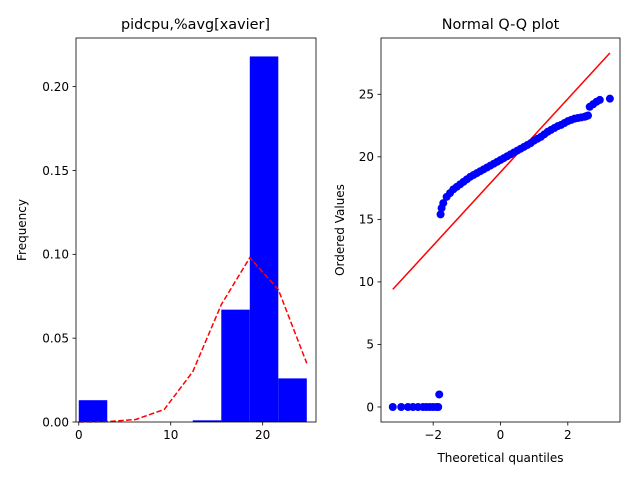  What do you see at coordinates (195, 25) in the screenshot?
I see `histogram-title: pidcpu,%avg[xavier]` at bounding box center [195, 25].